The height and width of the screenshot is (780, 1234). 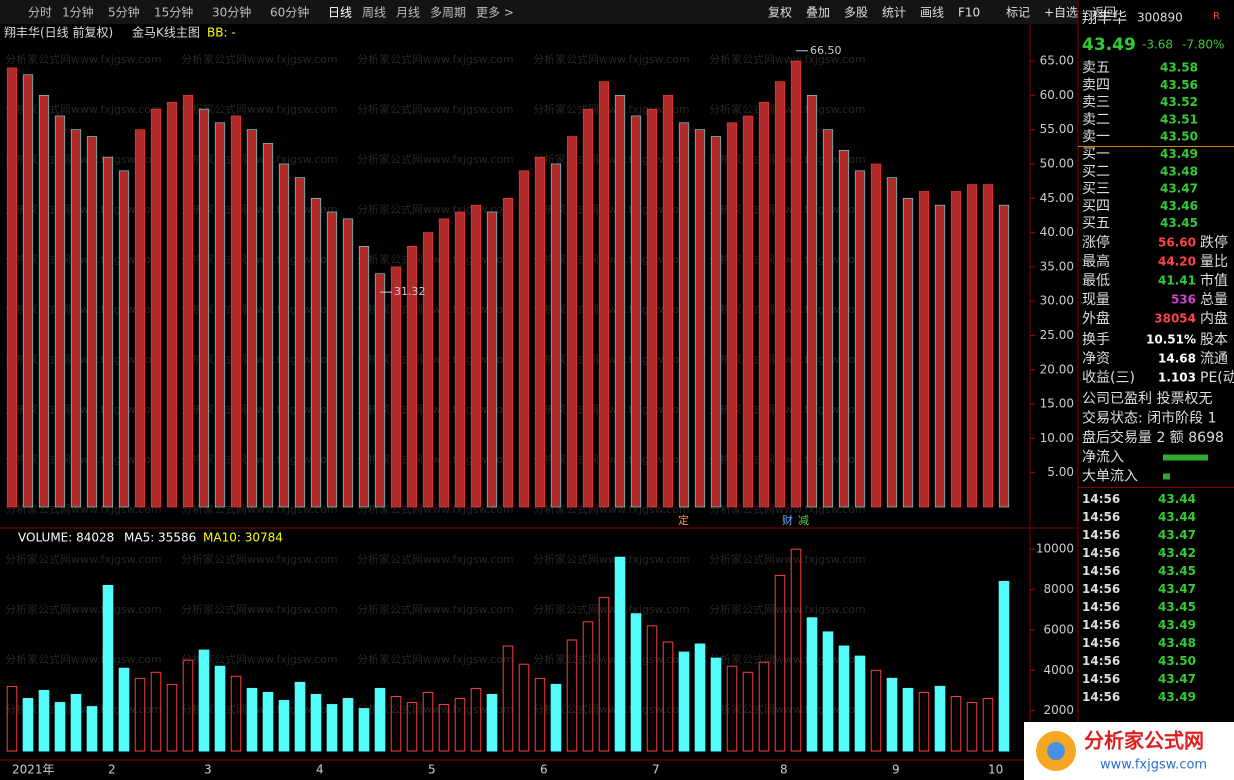 I want to click on toolbar-button: 返回, so click(x=1104, y=13).